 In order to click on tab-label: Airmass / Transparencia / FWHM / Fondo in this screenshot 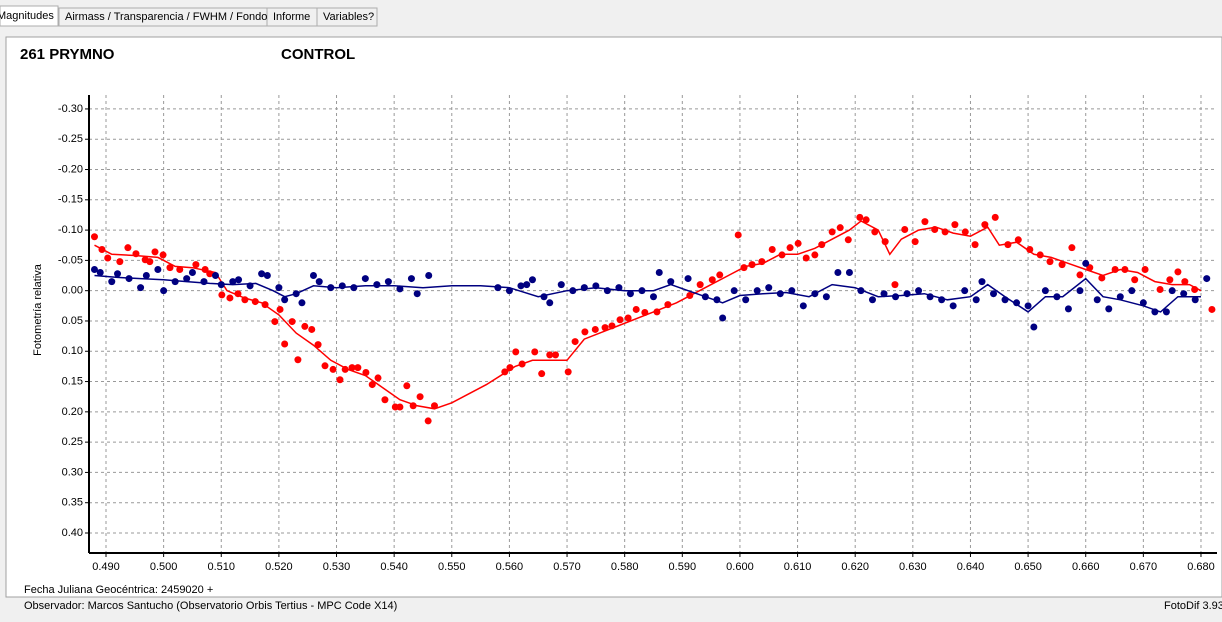, I will do `click(166, 17)`.